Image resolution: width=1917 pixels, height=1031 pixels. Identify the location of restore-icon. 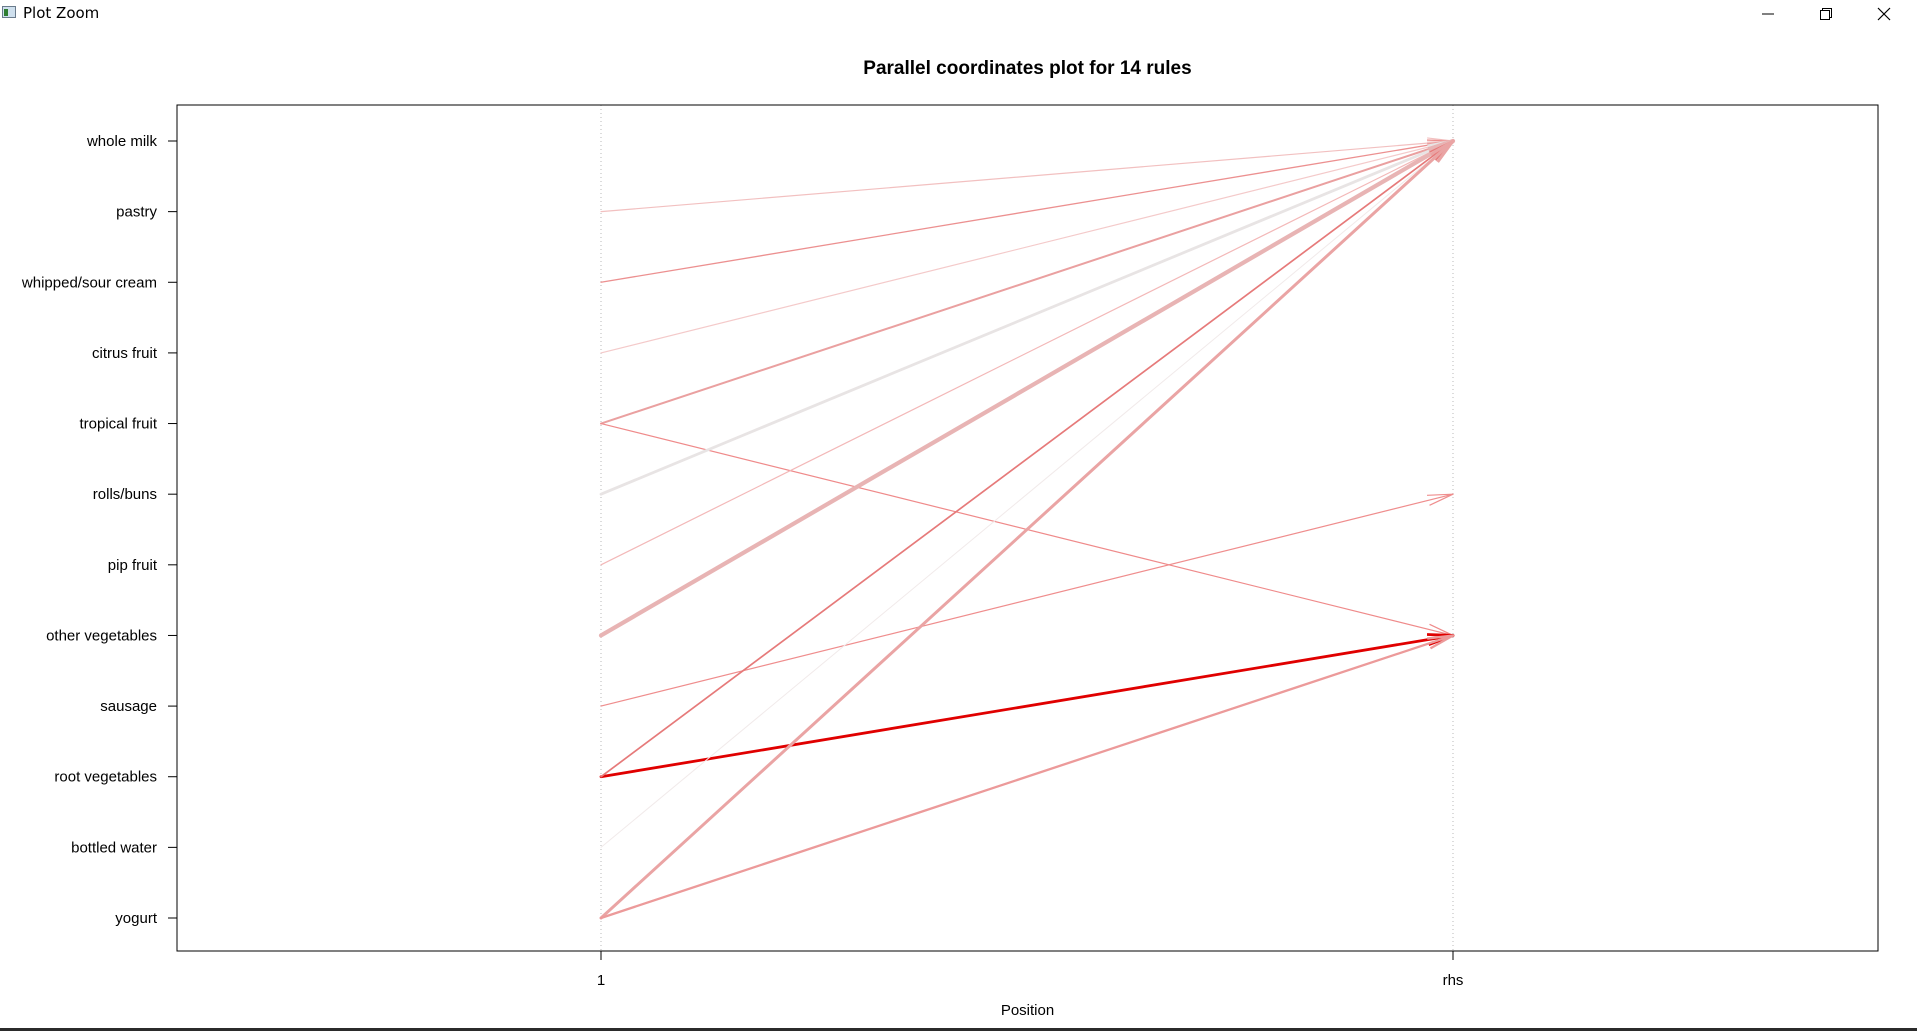
(1826, 13).